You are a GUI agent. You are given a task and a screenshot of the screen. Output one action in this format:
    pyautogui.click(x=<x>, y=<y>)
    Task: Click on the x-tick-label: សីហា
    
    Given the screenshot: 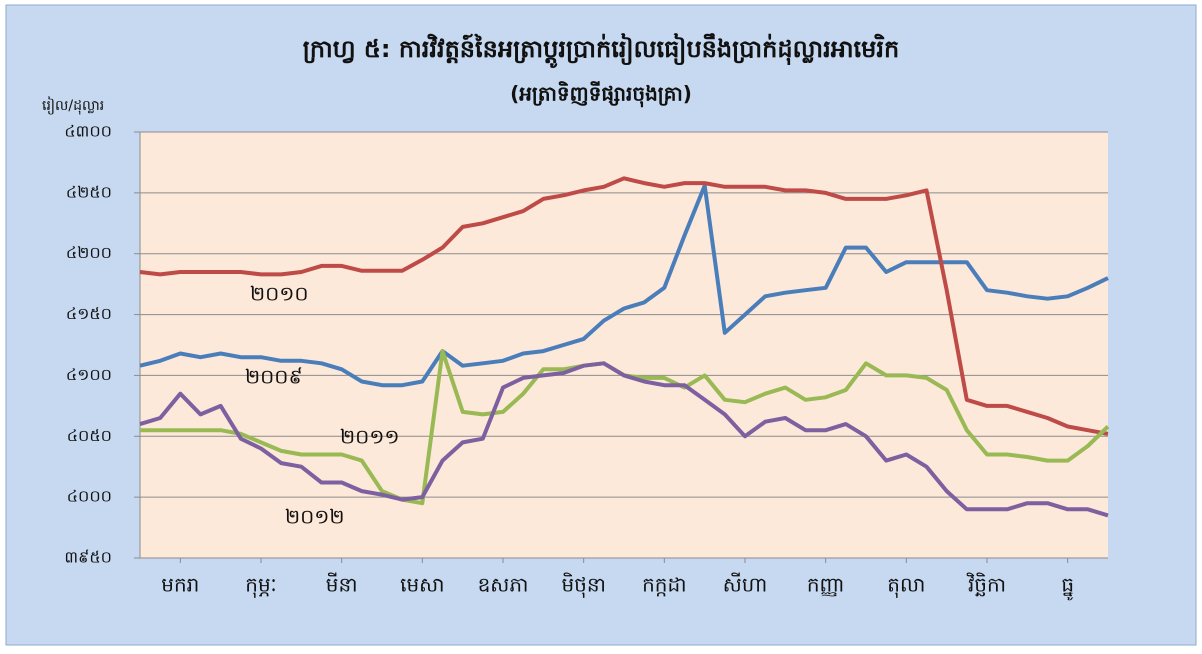 What is the action you would take?
    pyautogui.click(x=745, y=584)
    